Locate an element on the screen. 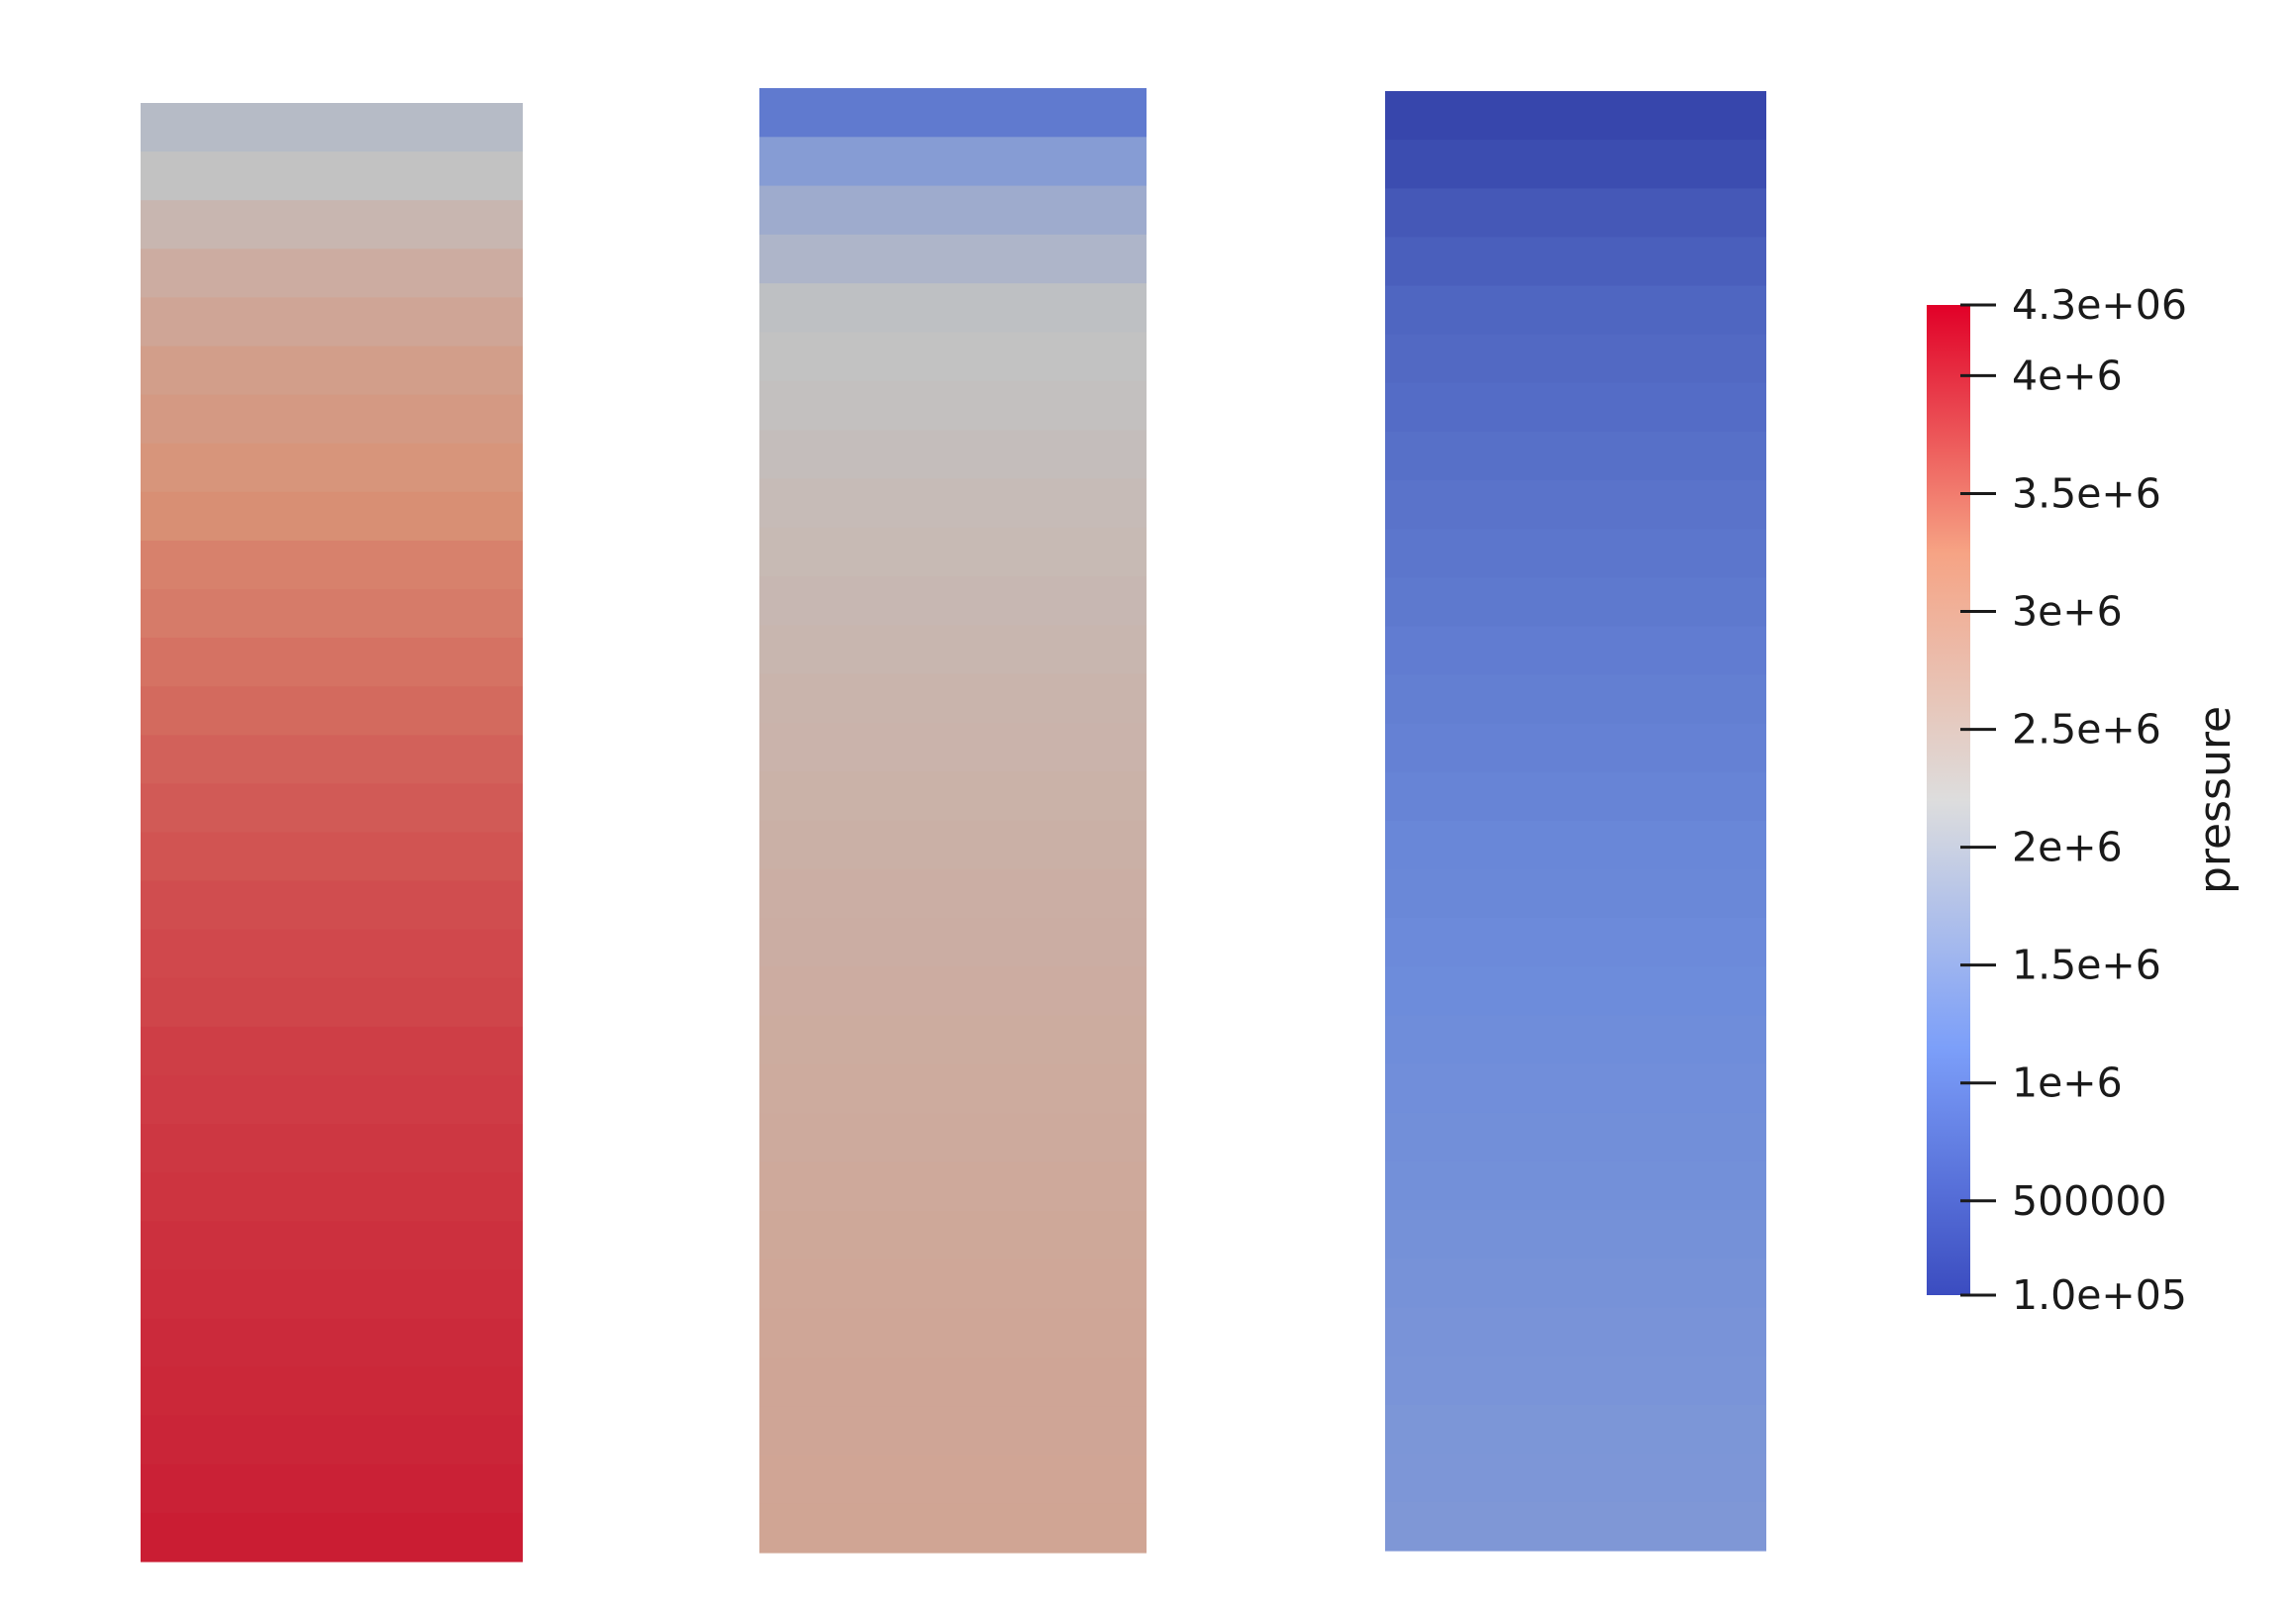 The width and height of the screenshot is (2296, 1611). colorbar-tick-label: 1.0e+05 is located at coordinates (2100, 1295).